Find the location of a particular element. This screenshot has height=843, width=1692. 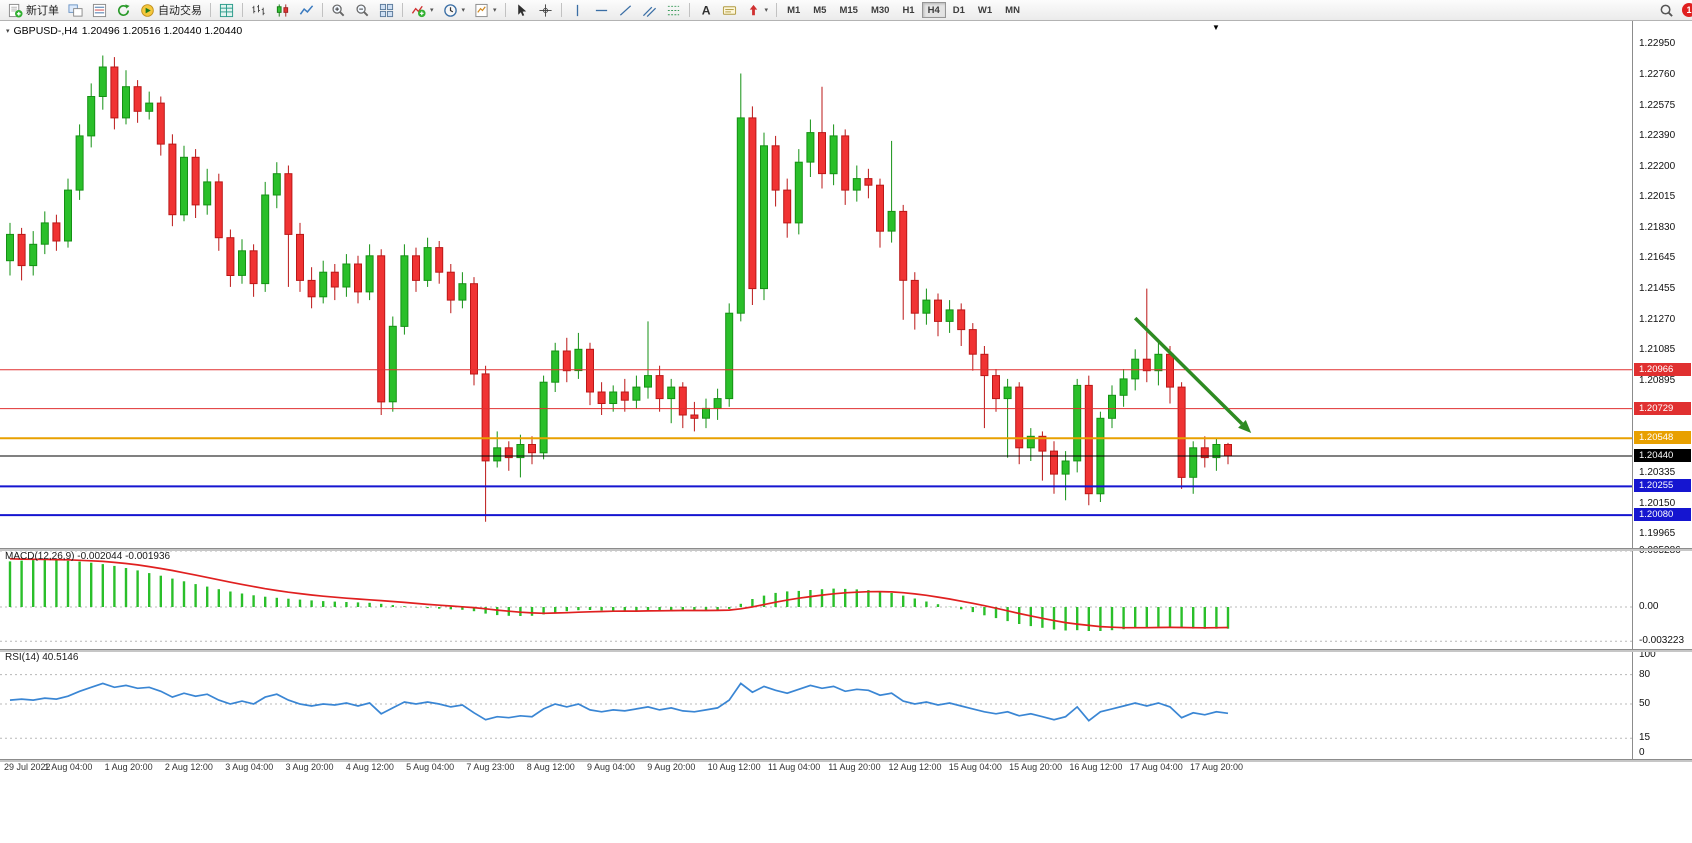

line-chart-icon is located at coordinates (306, 9).